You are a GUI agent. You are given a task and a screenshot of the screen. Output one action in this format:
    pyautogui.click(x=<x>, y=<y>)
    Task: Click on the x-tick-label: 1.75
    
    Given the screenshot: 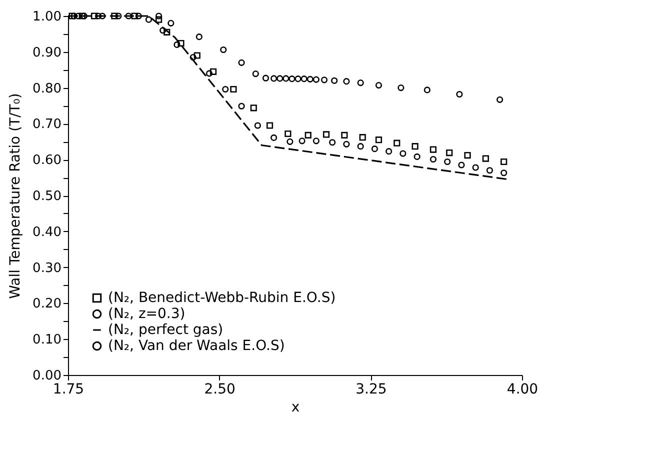 What is the action you would take?
    pyautogui.click(x=68, y=390)
    